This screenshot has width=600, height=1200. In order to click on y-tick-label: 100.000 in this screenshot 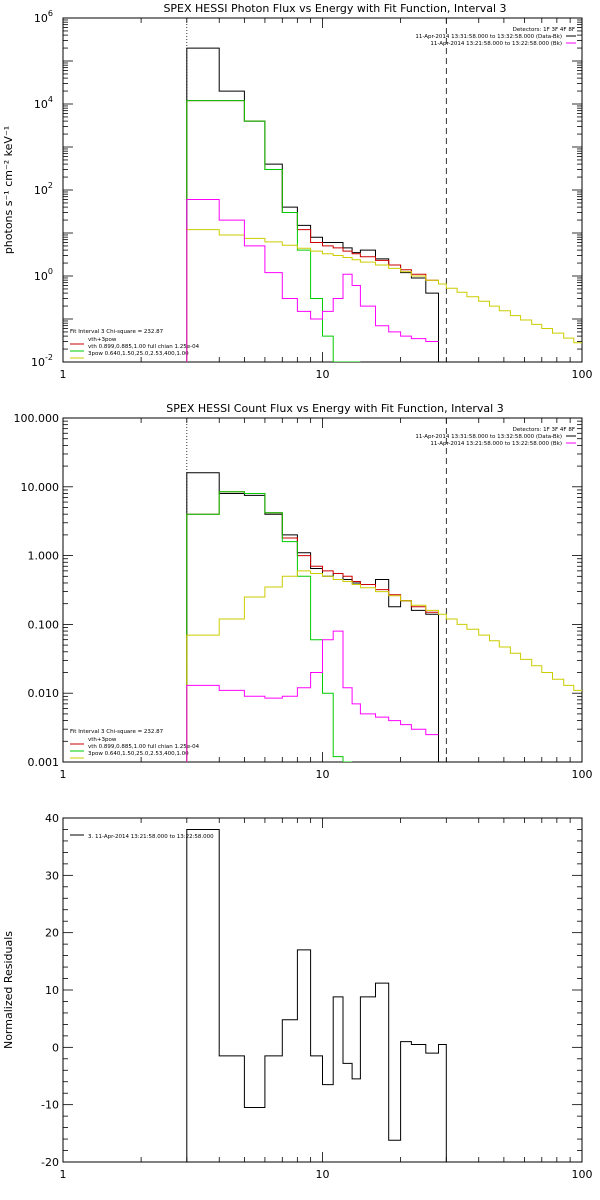, I will do `click(37, 418)`.